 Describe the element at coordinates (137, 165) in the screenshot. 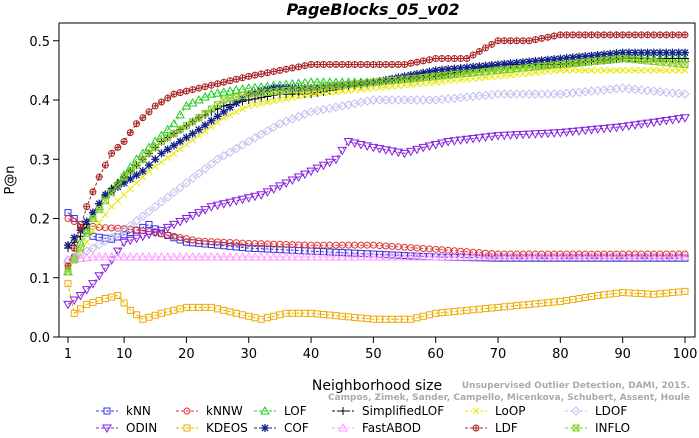

I see `data-point-inflo` at that location.